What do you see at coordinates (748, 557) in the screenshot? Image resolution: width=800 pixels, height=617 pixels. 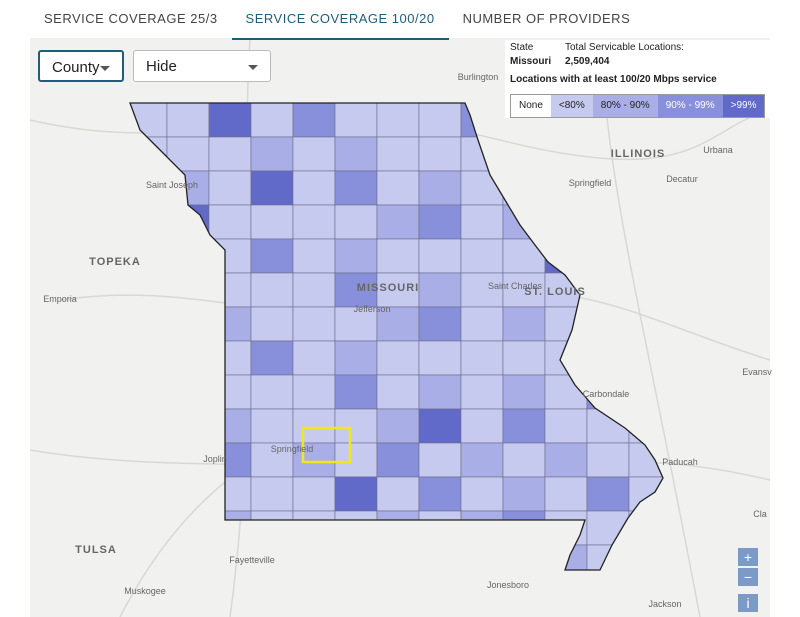 I see `zoom-in: +` at bounding box center [748, 557].